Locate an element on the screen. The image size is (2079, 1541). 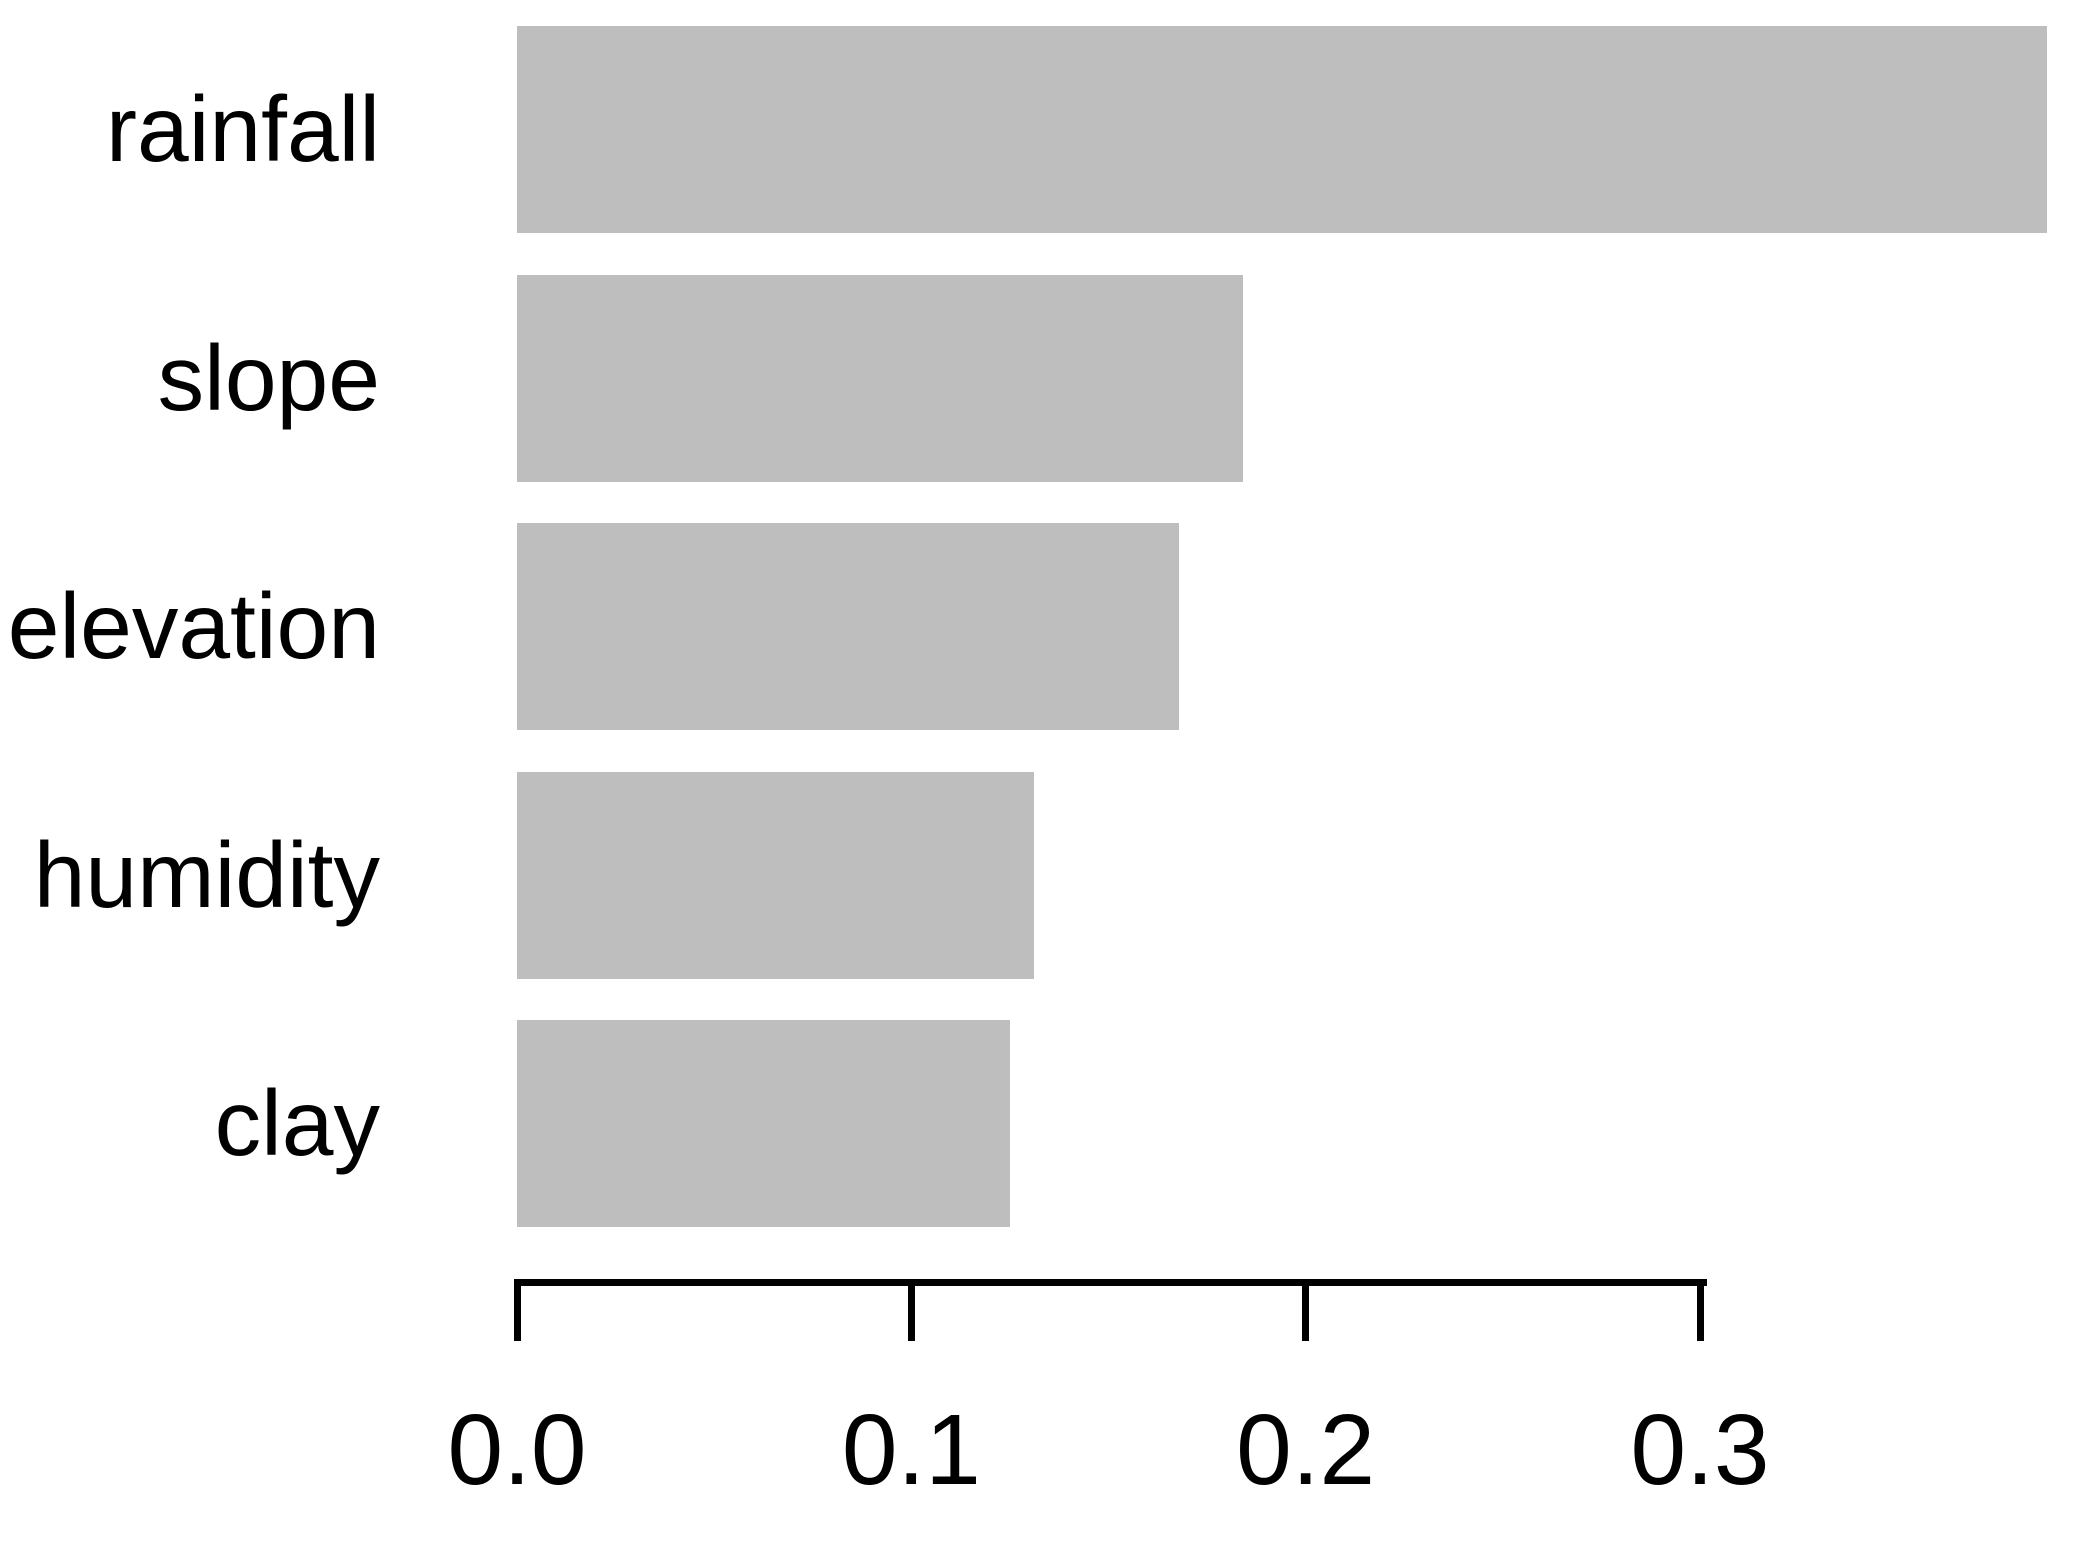
bar-humidity is located at coordinates (775, 875).